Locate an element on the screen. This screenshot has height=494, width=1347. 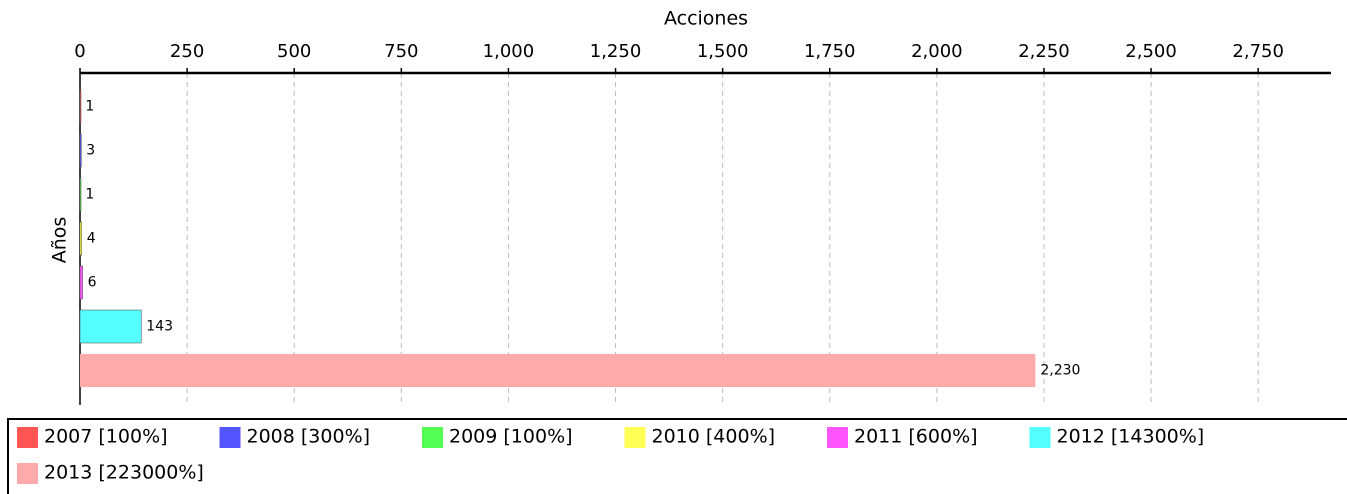
x-tick-label: 500 is located at coordinates (294, 51).